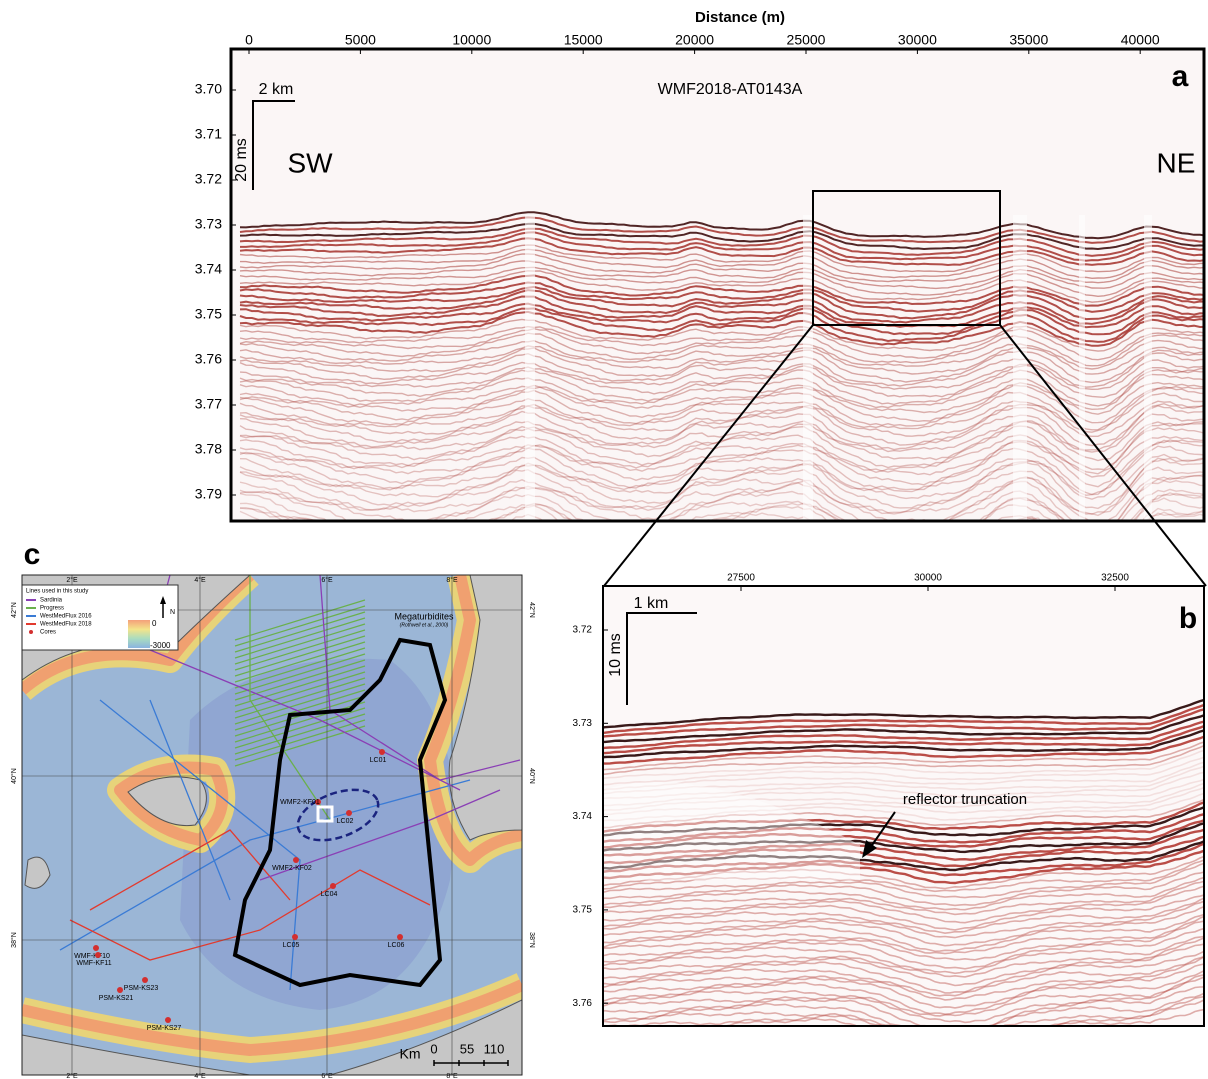 Image resolution: width=1208 pixels, height=1079 pixels. What do you see at coordinates (66, 625) in the screenshot?
I see `label: WestMedFlux 2018` at bounding box center [66, 625].